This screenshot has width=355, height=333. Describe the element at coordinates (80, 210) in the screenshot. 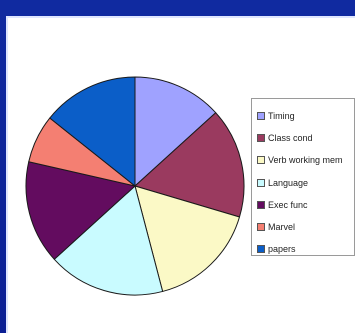

I see `pie-slice-exec-func` at that location.